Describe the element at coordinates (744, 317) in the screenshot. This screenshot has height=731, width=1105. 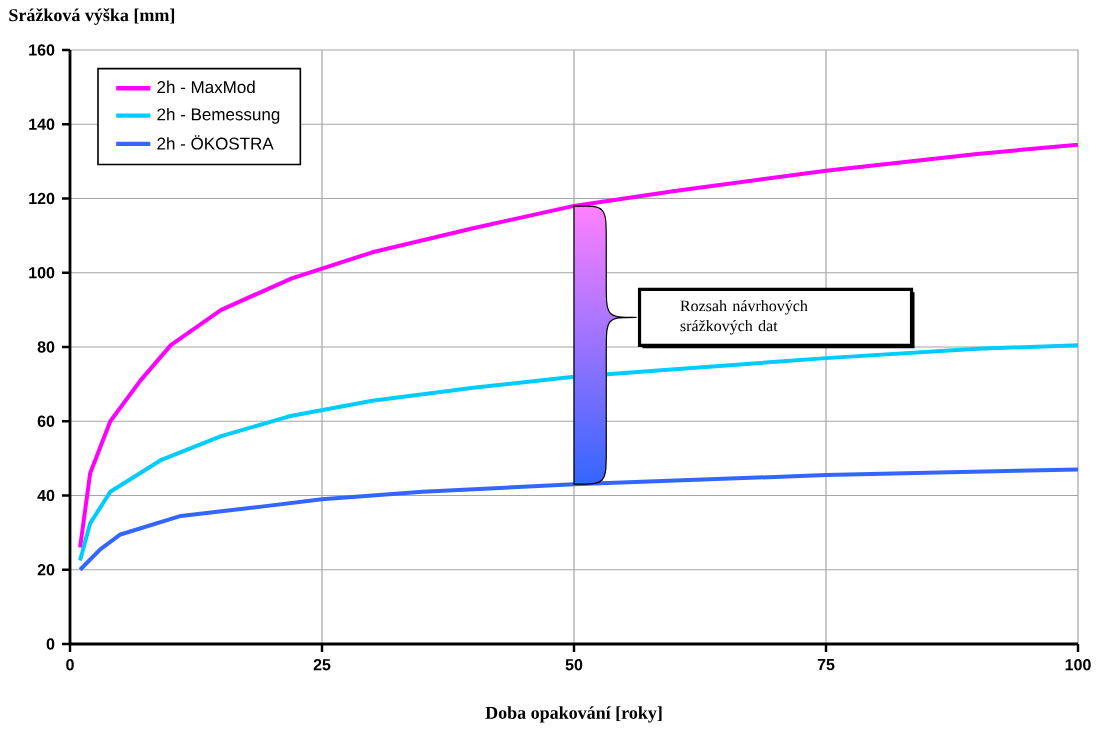
I see `annotation: Rozsah návrhových srážkových dat` at that location.